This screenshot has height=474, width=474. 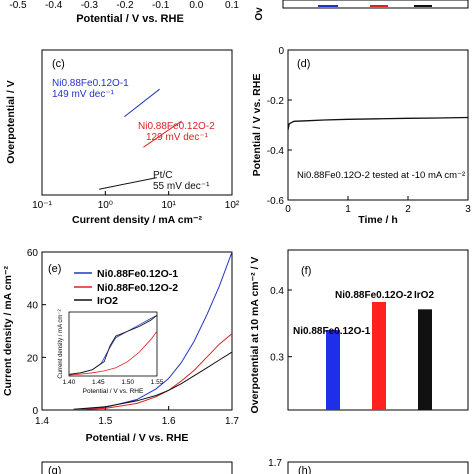 What do you see at coordinates (168, 205) in the screenshot?
I see `panel-c-x-tick-label: 10¹` at bounding box center [168, 205].